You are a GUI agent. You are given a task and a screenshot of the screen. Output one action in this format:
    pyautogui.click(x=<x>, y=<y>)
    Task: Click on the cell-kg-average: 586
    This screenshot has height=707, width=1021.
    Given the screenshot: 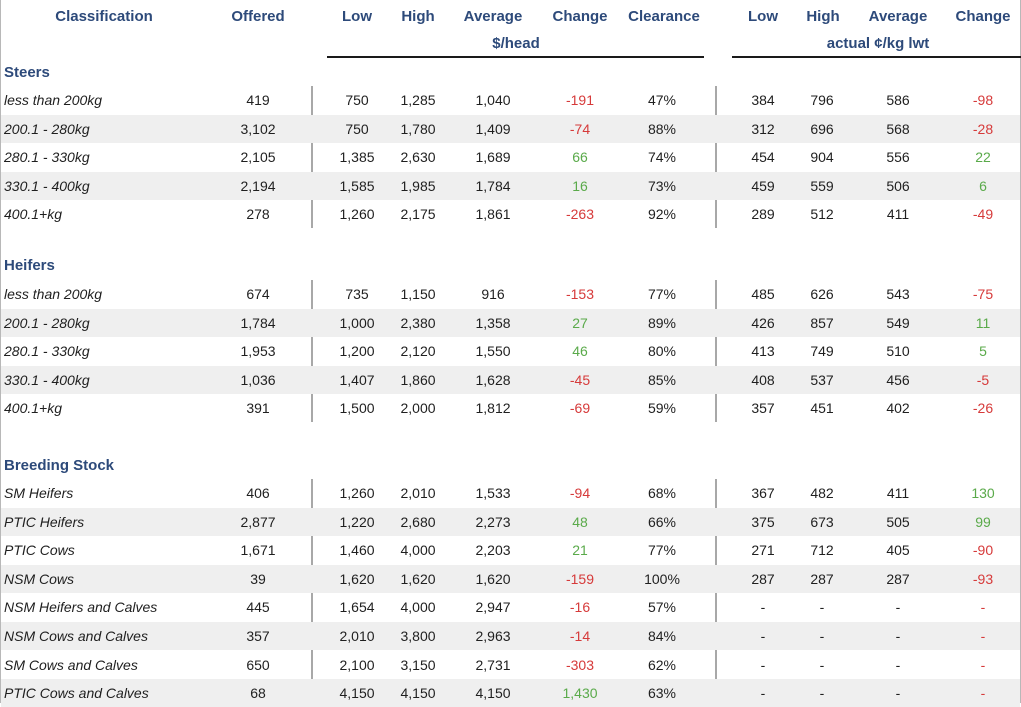 What is the action you would take?
    pyautogui.click(x=898, y=100)
    